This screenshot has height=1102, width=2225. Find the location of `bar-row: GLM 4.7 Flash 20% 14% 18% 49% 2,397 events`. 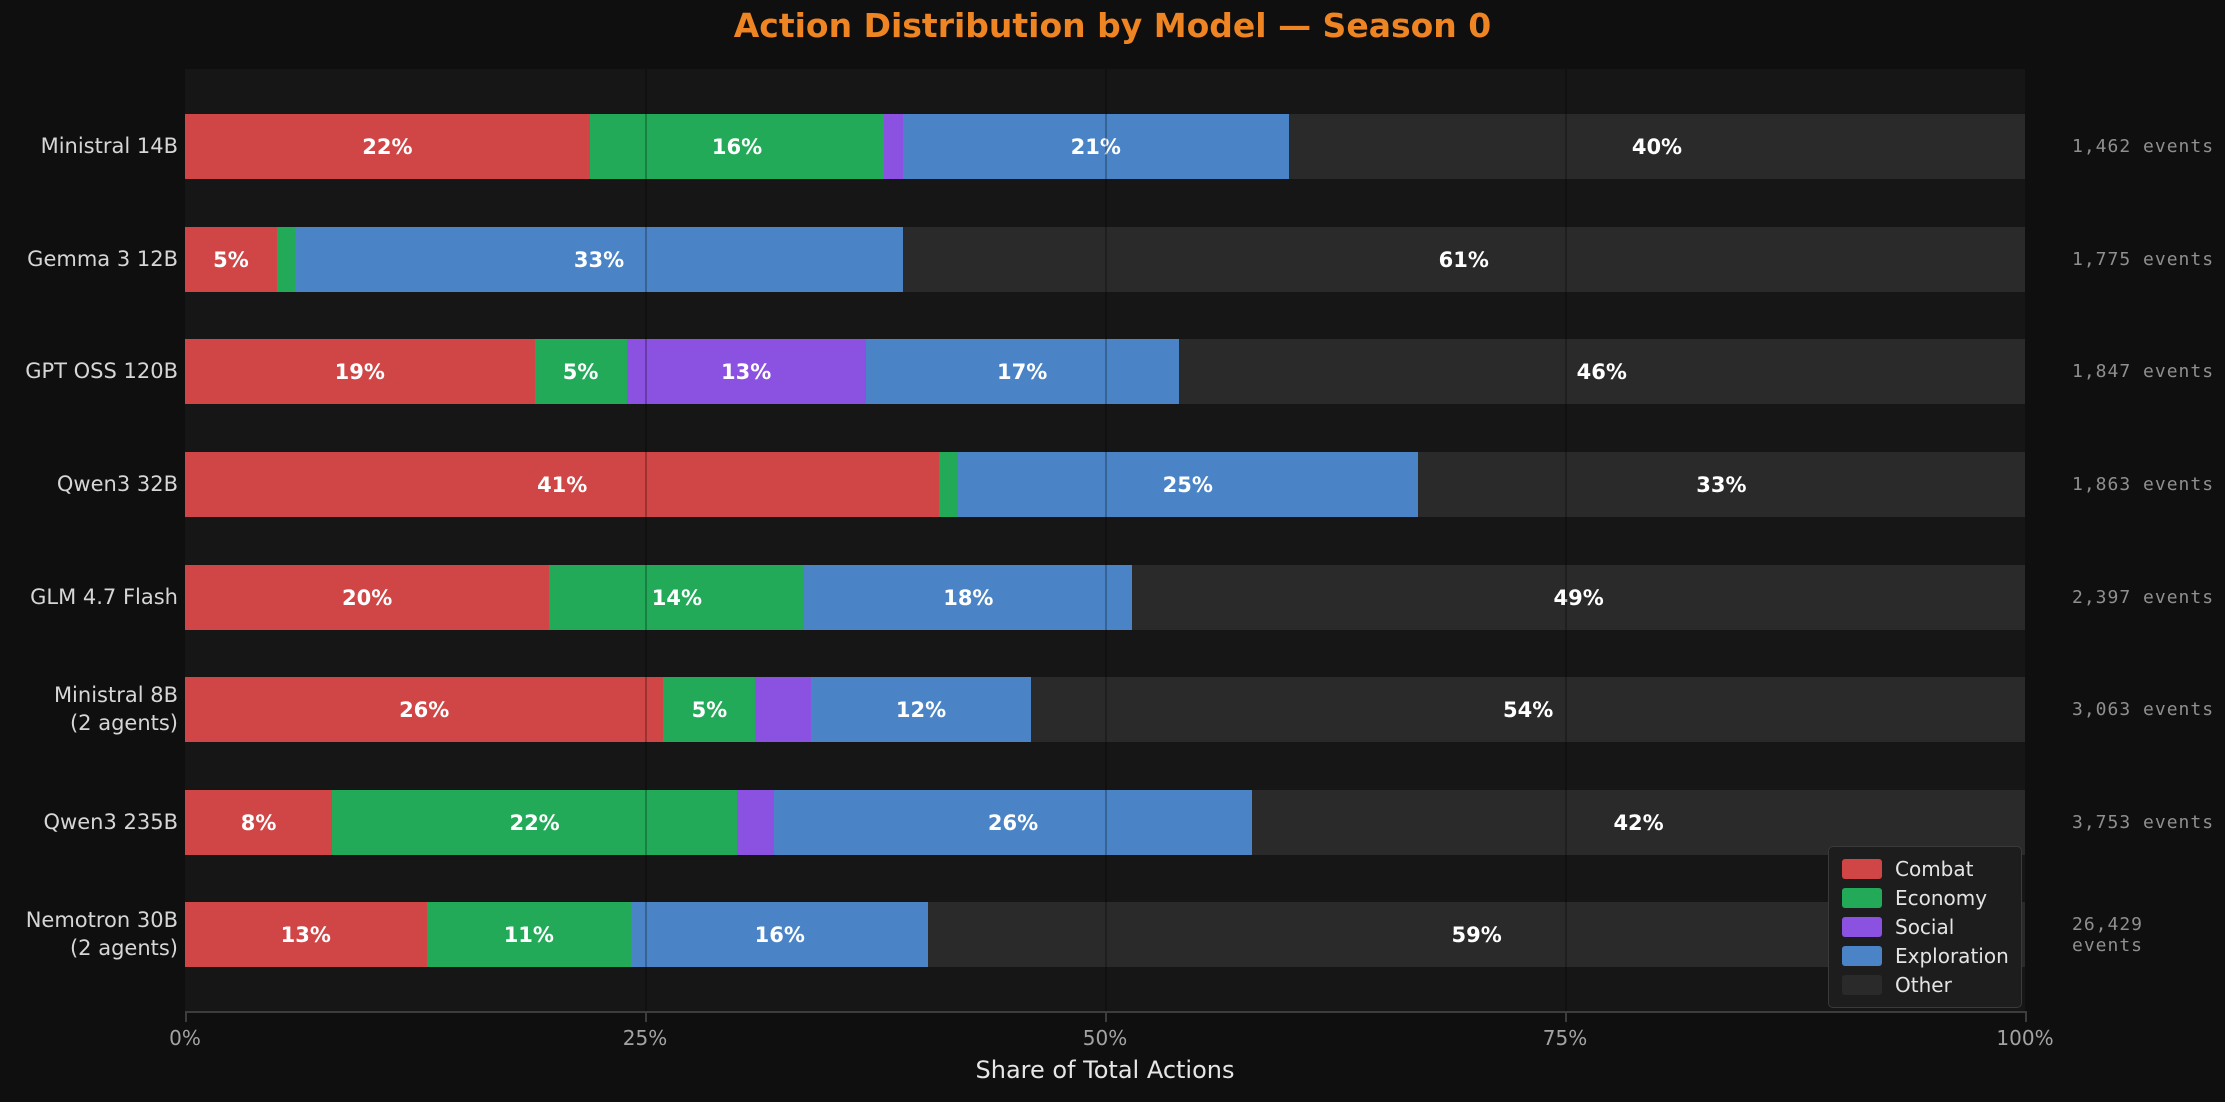

bar-row: GLM 4.7 Flash 20% 14% 18% 49% 2,397 events is located at coordinates (1112, 597).